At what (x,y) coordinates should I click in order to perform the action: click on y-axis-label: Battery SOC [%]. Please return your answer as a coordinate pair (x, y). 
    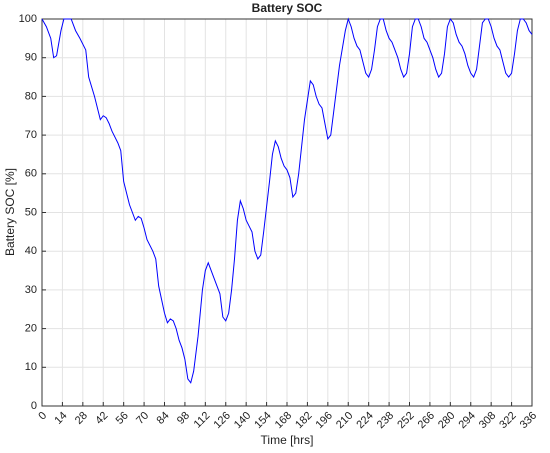
    Looking at the image, I should click on (10, 212).